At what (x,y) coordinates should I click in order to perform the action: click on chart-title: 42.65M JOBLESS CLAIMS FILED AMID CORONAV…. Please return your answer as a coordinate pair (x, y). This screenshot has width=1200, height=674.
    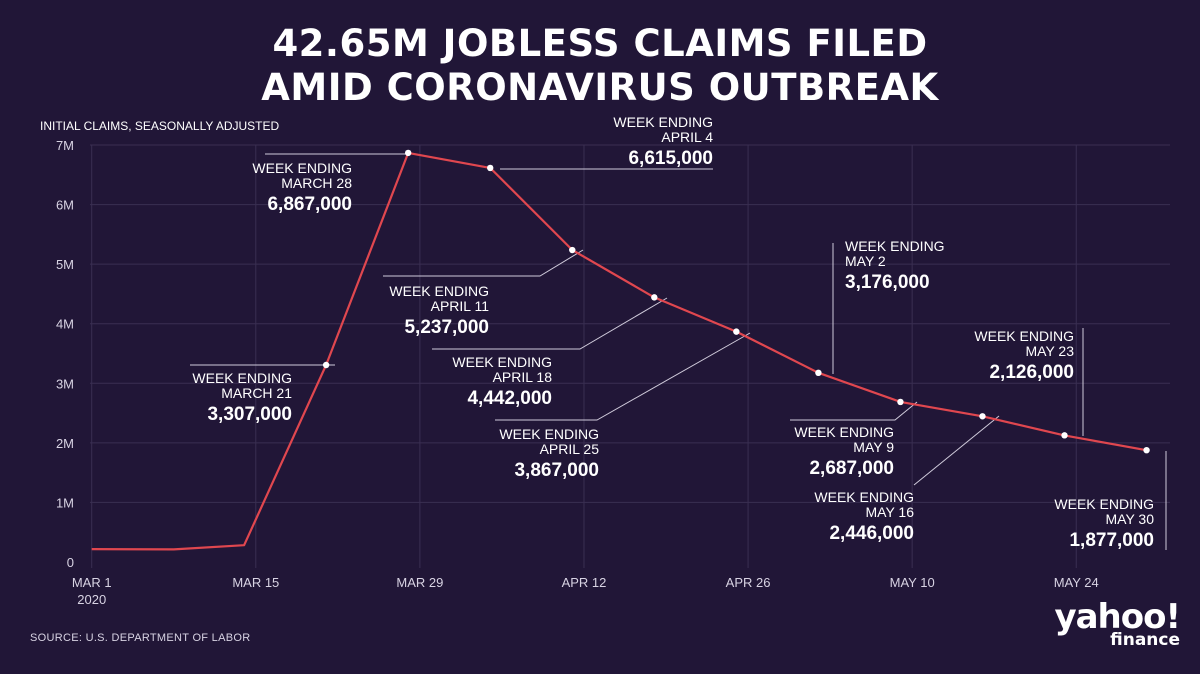
    Looking at the image, I should click on (600, 66).